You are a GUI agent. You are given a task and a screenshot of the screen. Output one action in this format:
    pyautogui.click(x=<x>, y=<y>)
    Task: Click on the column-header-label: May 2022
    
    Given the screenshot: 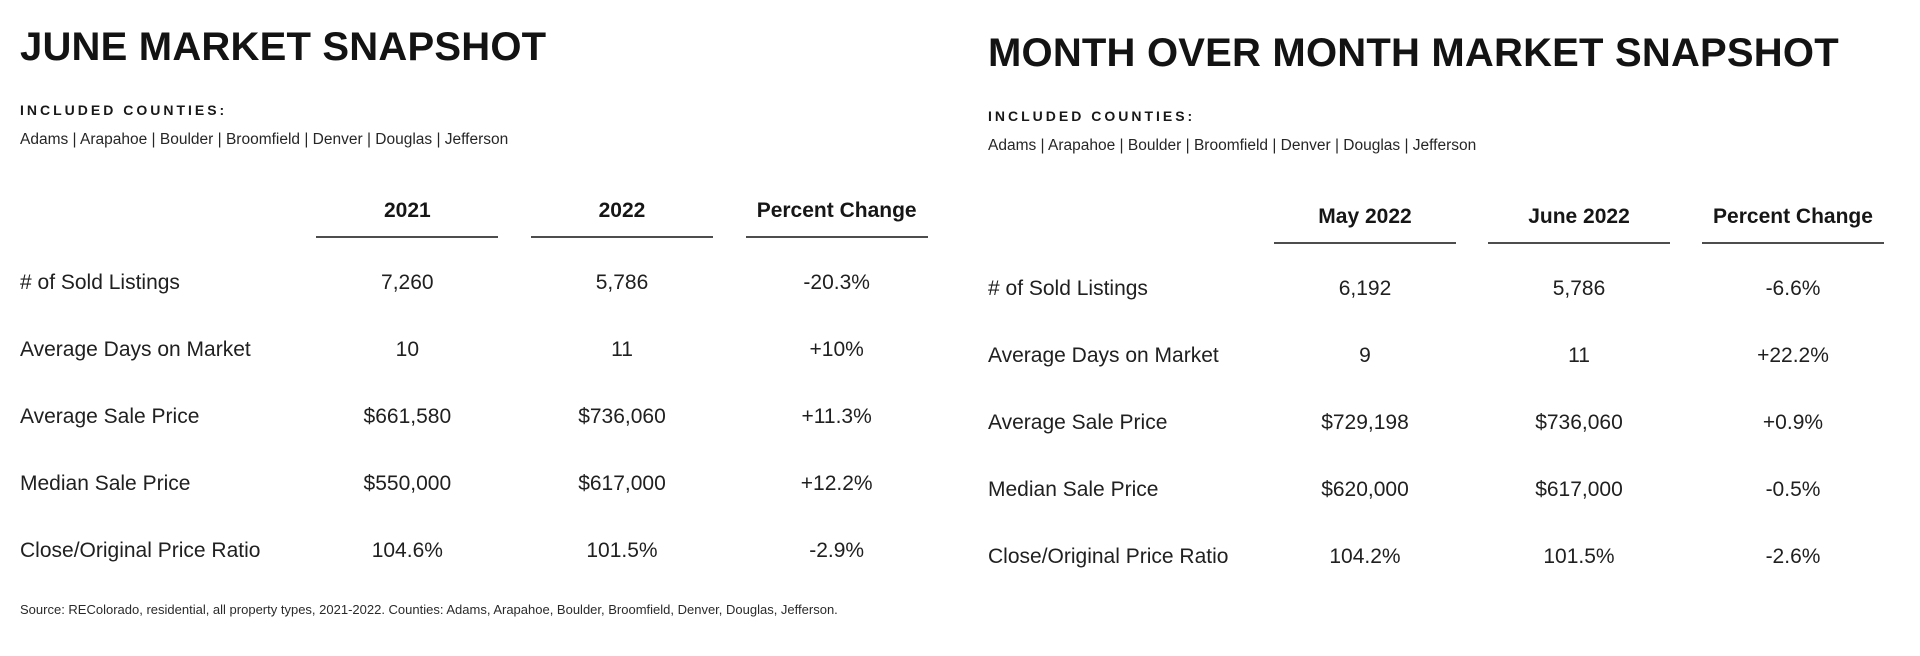 What is the action you would take?
    pyautogui.click(x=1365, y=224)
    